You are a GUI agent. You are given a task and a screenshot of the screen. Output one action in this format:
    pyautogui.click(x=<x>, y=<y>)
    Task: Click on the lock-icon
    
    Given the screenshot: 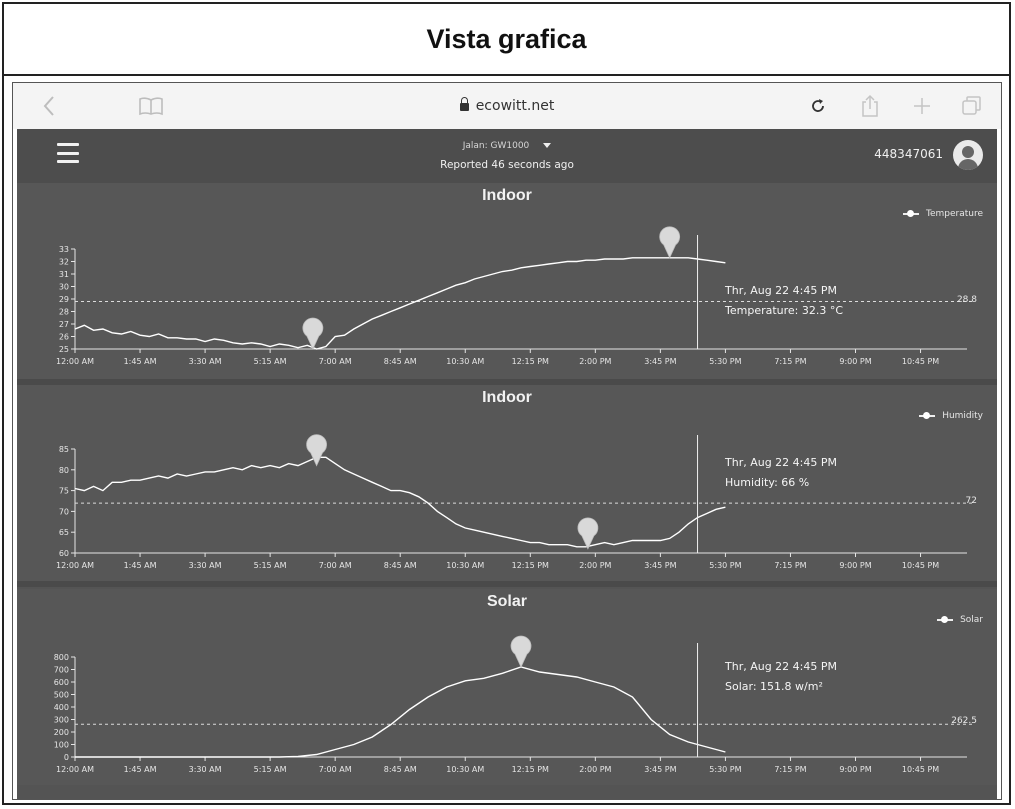 What is the action you would take?
    pyautogui.click(x=464, y=104)
    